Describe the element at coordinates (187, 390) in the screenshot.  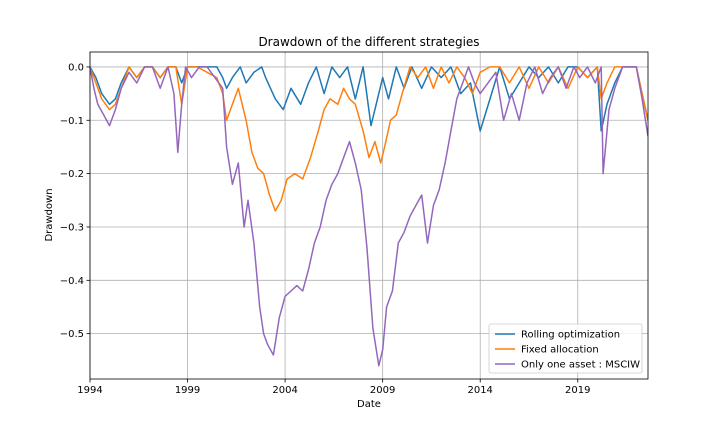
I see `x-tick-label: 1999` at that location.